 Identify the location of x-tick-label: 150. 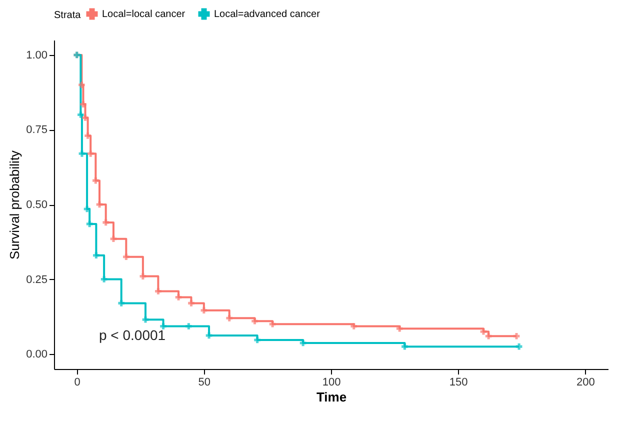
(458, 382).